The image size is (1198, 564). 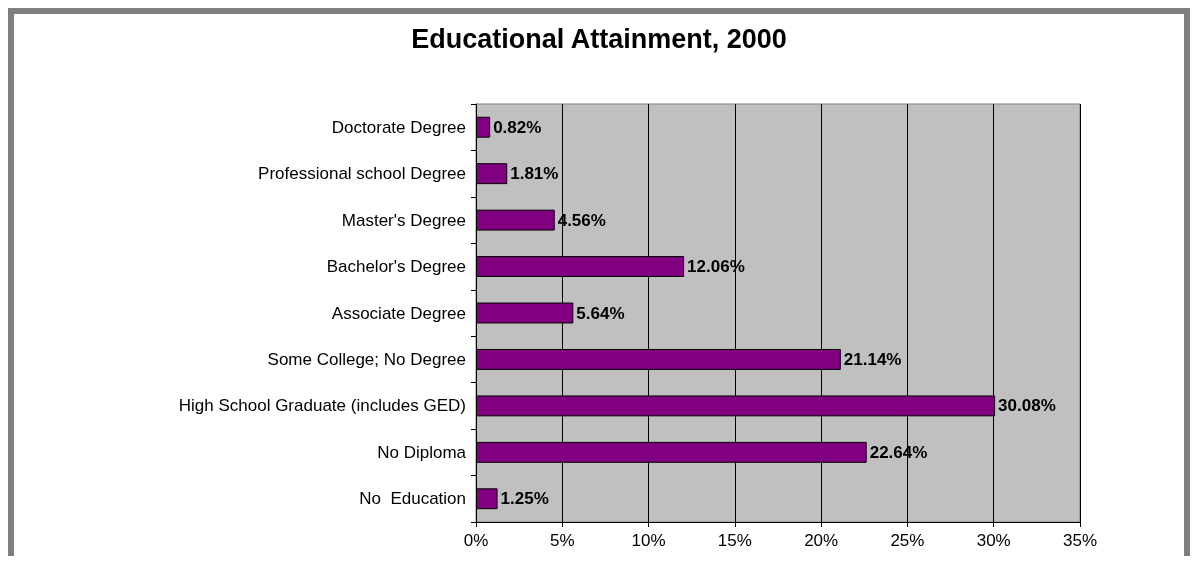 What do you see at coordinates (517, 127) in the screenshot?
I see `data-label: 0.82%` at bounding box center [517, 127].